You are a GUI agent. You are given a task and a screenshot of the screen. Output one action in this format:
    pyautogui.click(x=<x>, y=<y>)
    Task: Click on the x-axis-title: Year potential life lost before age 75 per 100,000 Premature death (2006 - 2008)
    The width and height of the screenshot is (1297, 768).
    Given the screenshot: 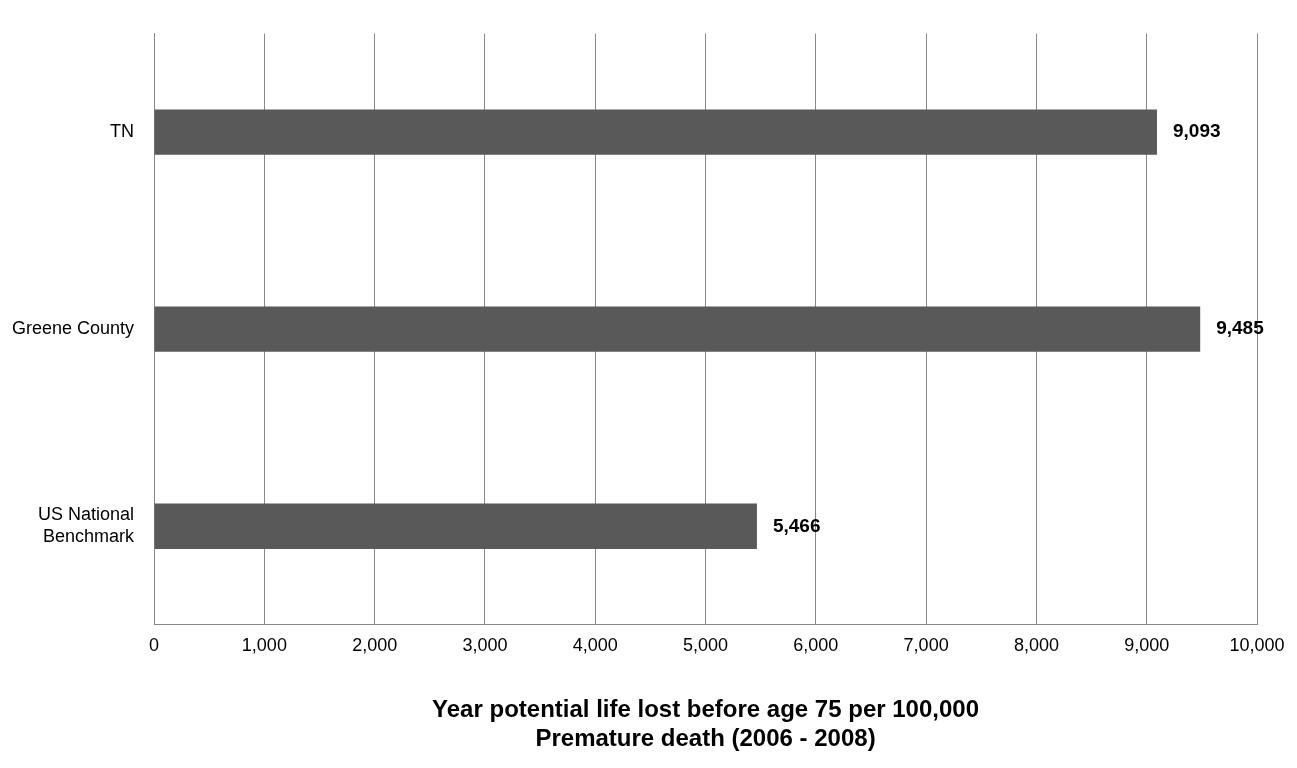 What is the action you would take?
    pyautogui.click(x=705, y=723)
    